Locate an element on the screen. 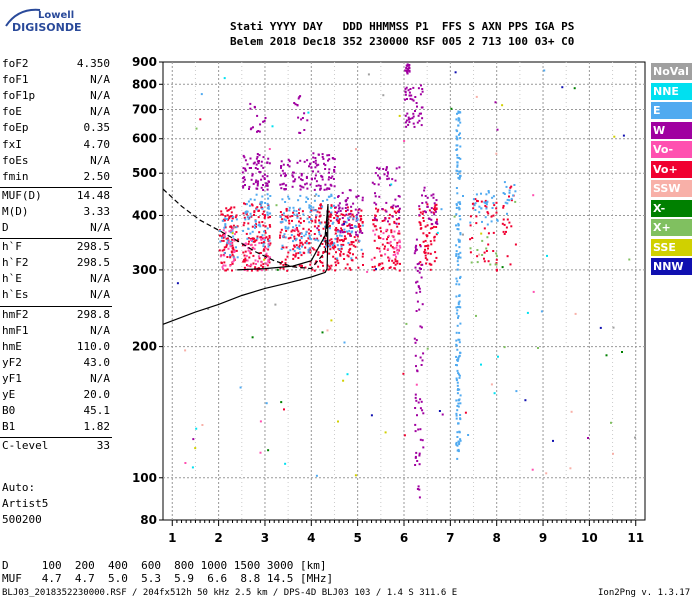 The image size is (700, 600). param-row: D N/A is located at coordinates (56, 228).